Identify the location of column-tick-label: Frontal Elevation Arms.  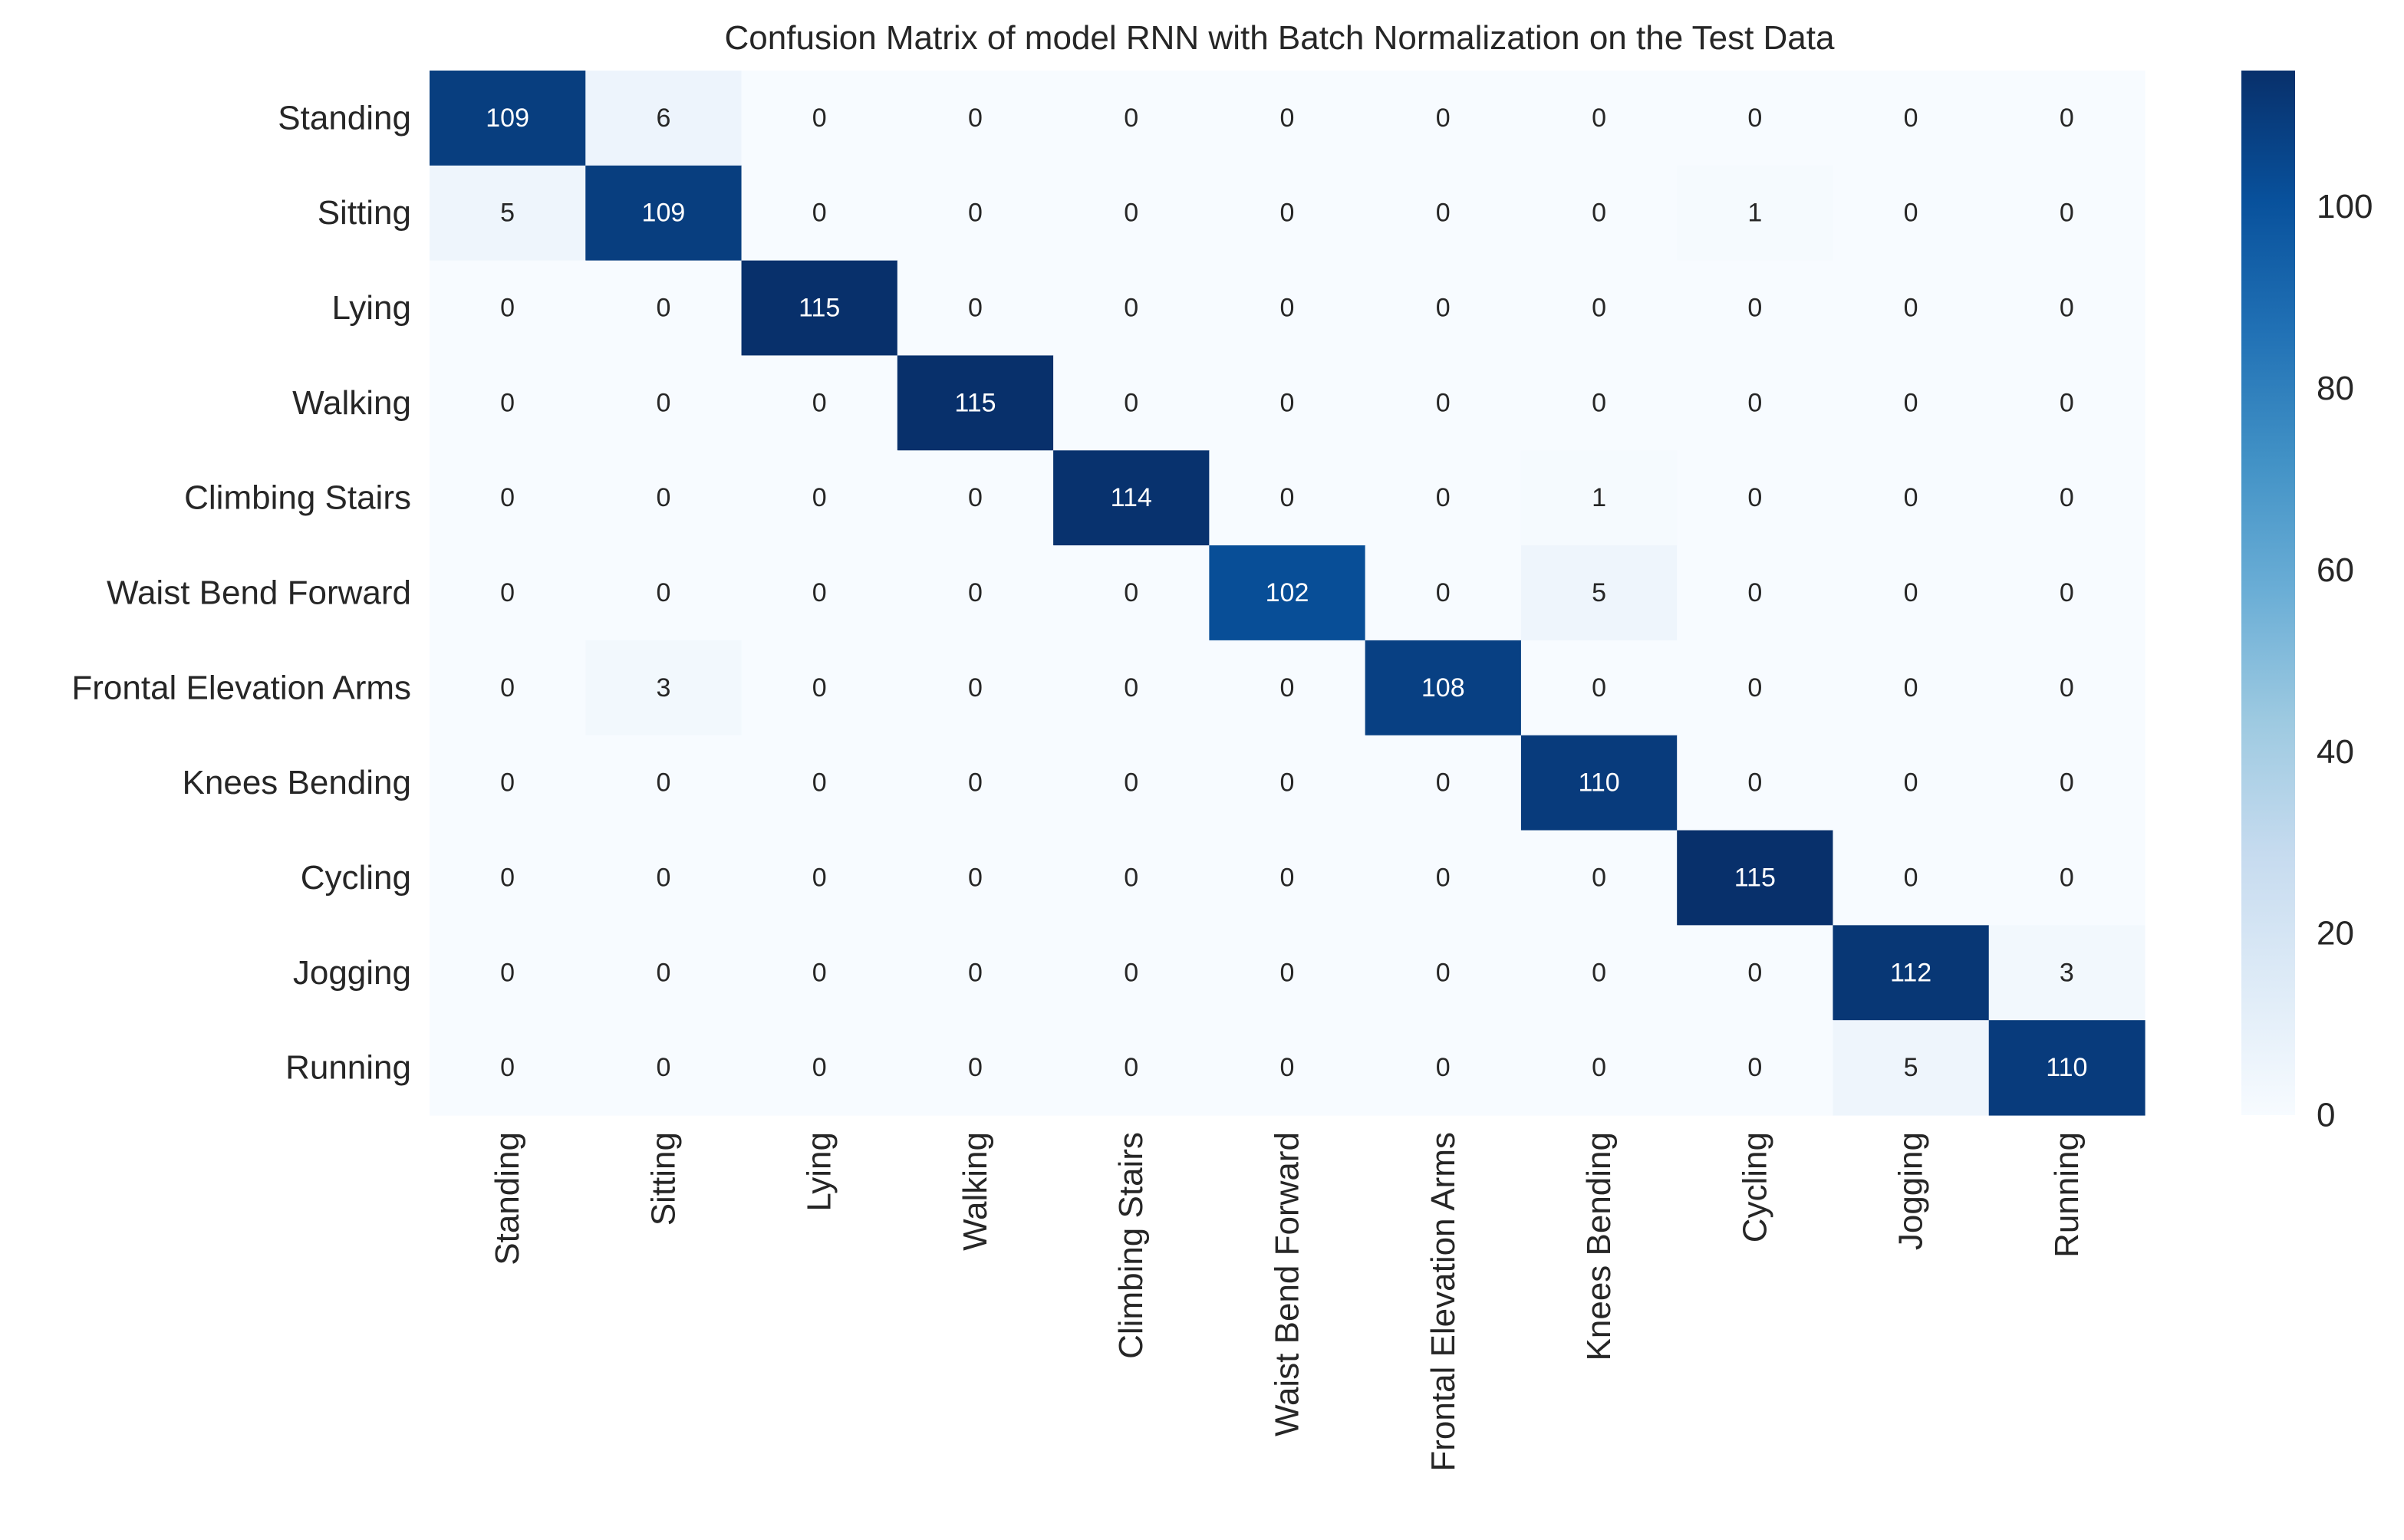
(1443, 1302).